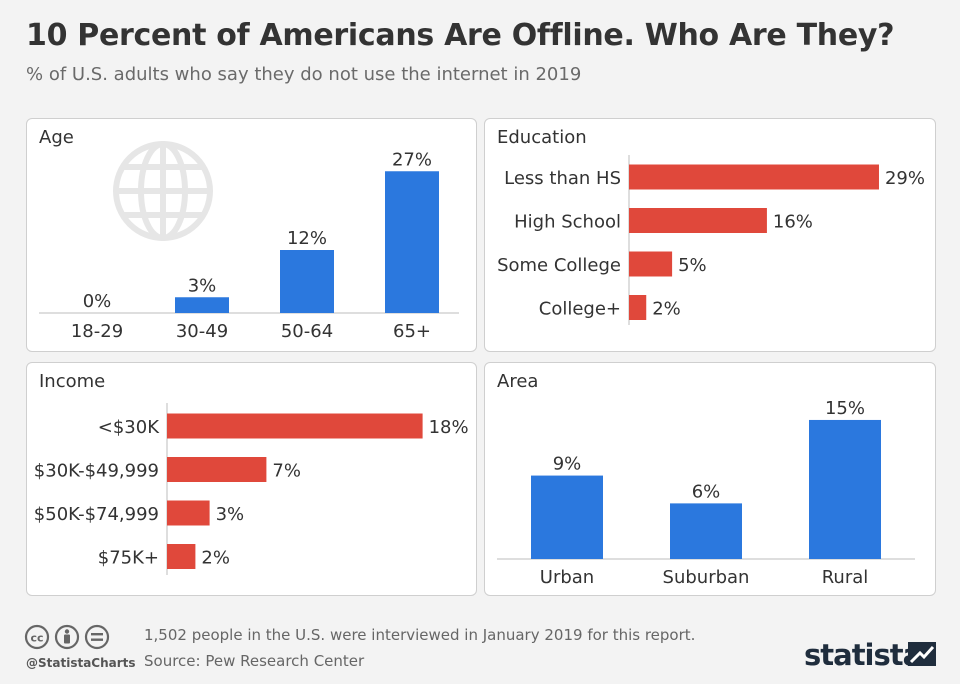  Describe the element at coordinates (518, 381) in the screenshot. I see `area-panel-title: Area` at that location.